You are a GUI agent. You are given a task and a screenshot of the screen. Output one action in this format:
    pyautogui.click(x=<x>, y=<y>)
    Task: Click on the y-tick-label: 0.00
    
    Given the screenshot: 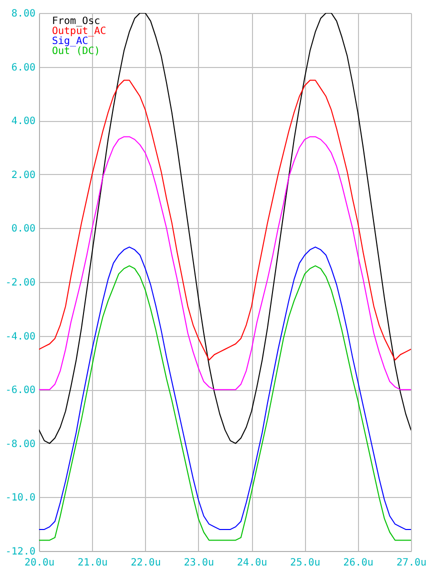 What is the action you would take?
    pyautogui.click(x=23, y=229)
    